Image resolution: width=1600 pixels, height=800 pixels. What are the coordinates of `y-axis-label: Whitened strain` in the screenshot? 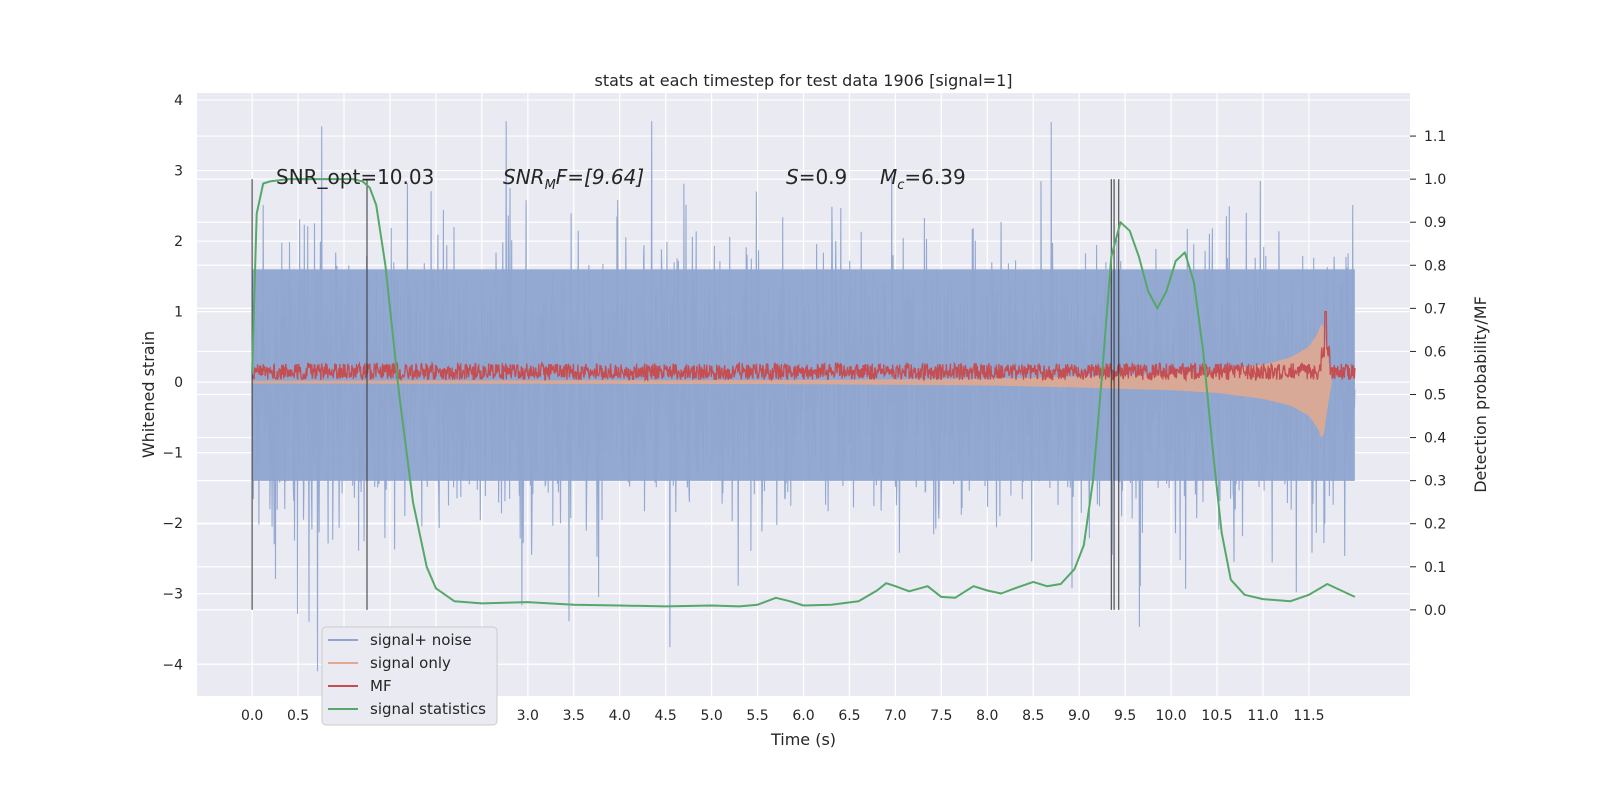 It's located at (148, 394).